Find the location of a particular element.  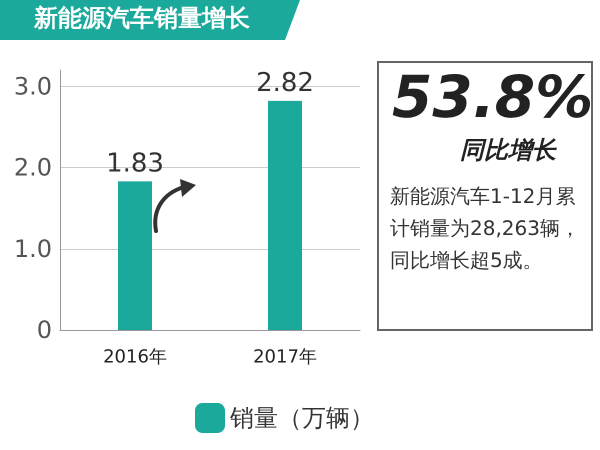

y-tick-label: 0 is located at coordinates (44, 330).